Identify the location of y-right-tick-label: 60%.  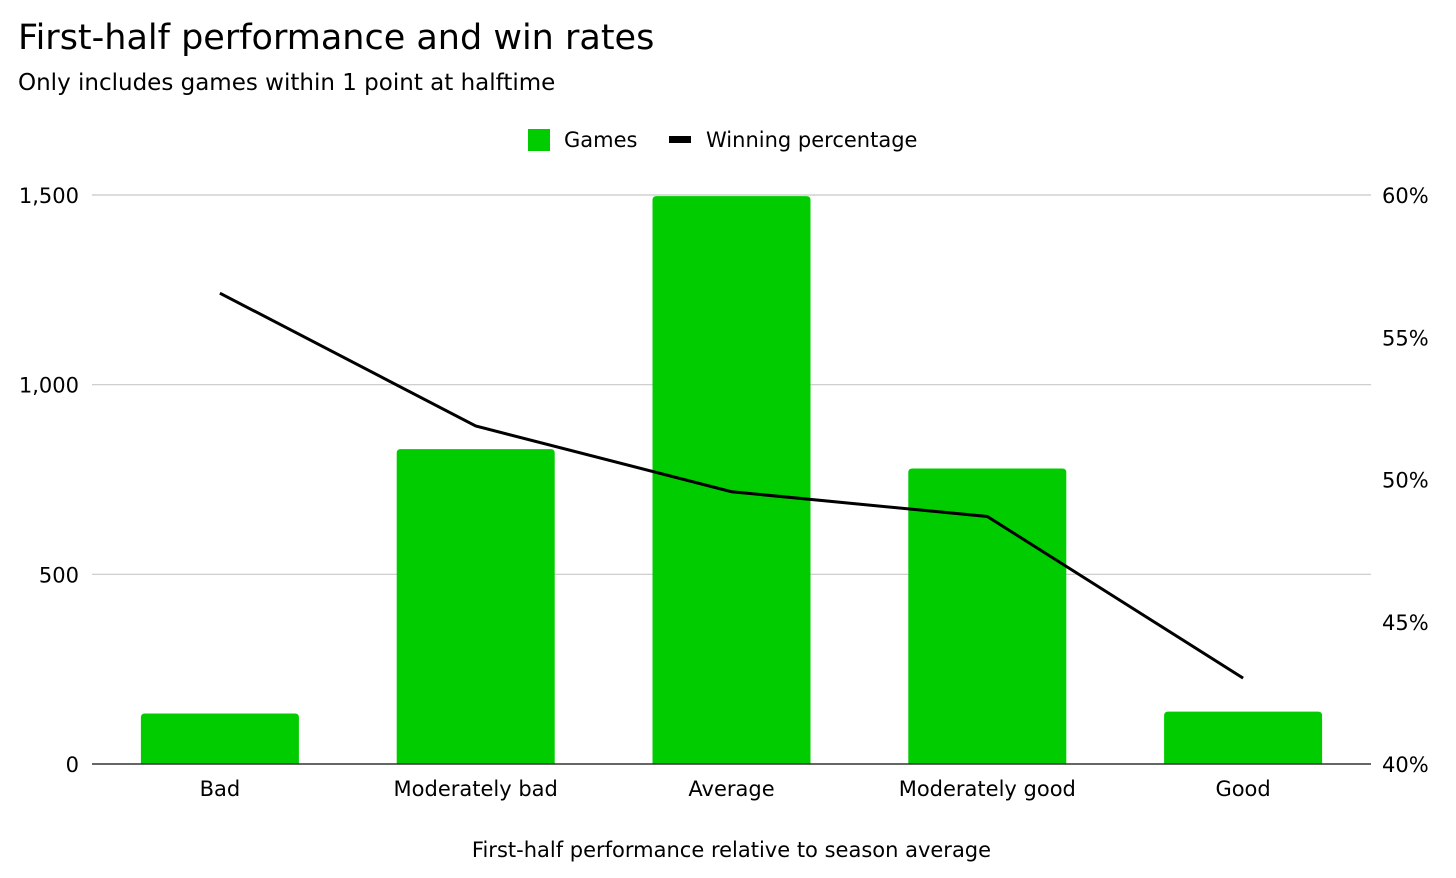
(1405, 196).